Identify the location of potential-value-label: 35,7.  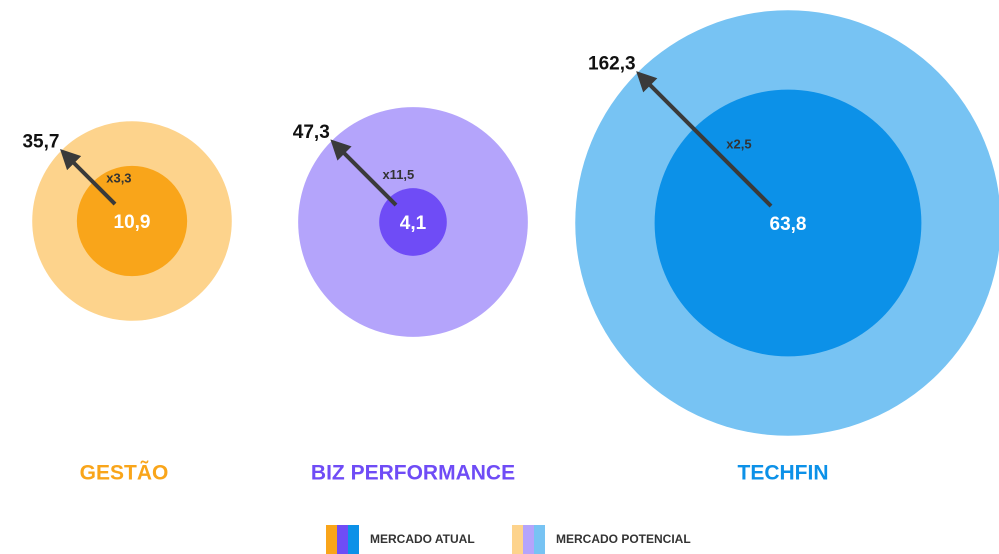
(40, 141).